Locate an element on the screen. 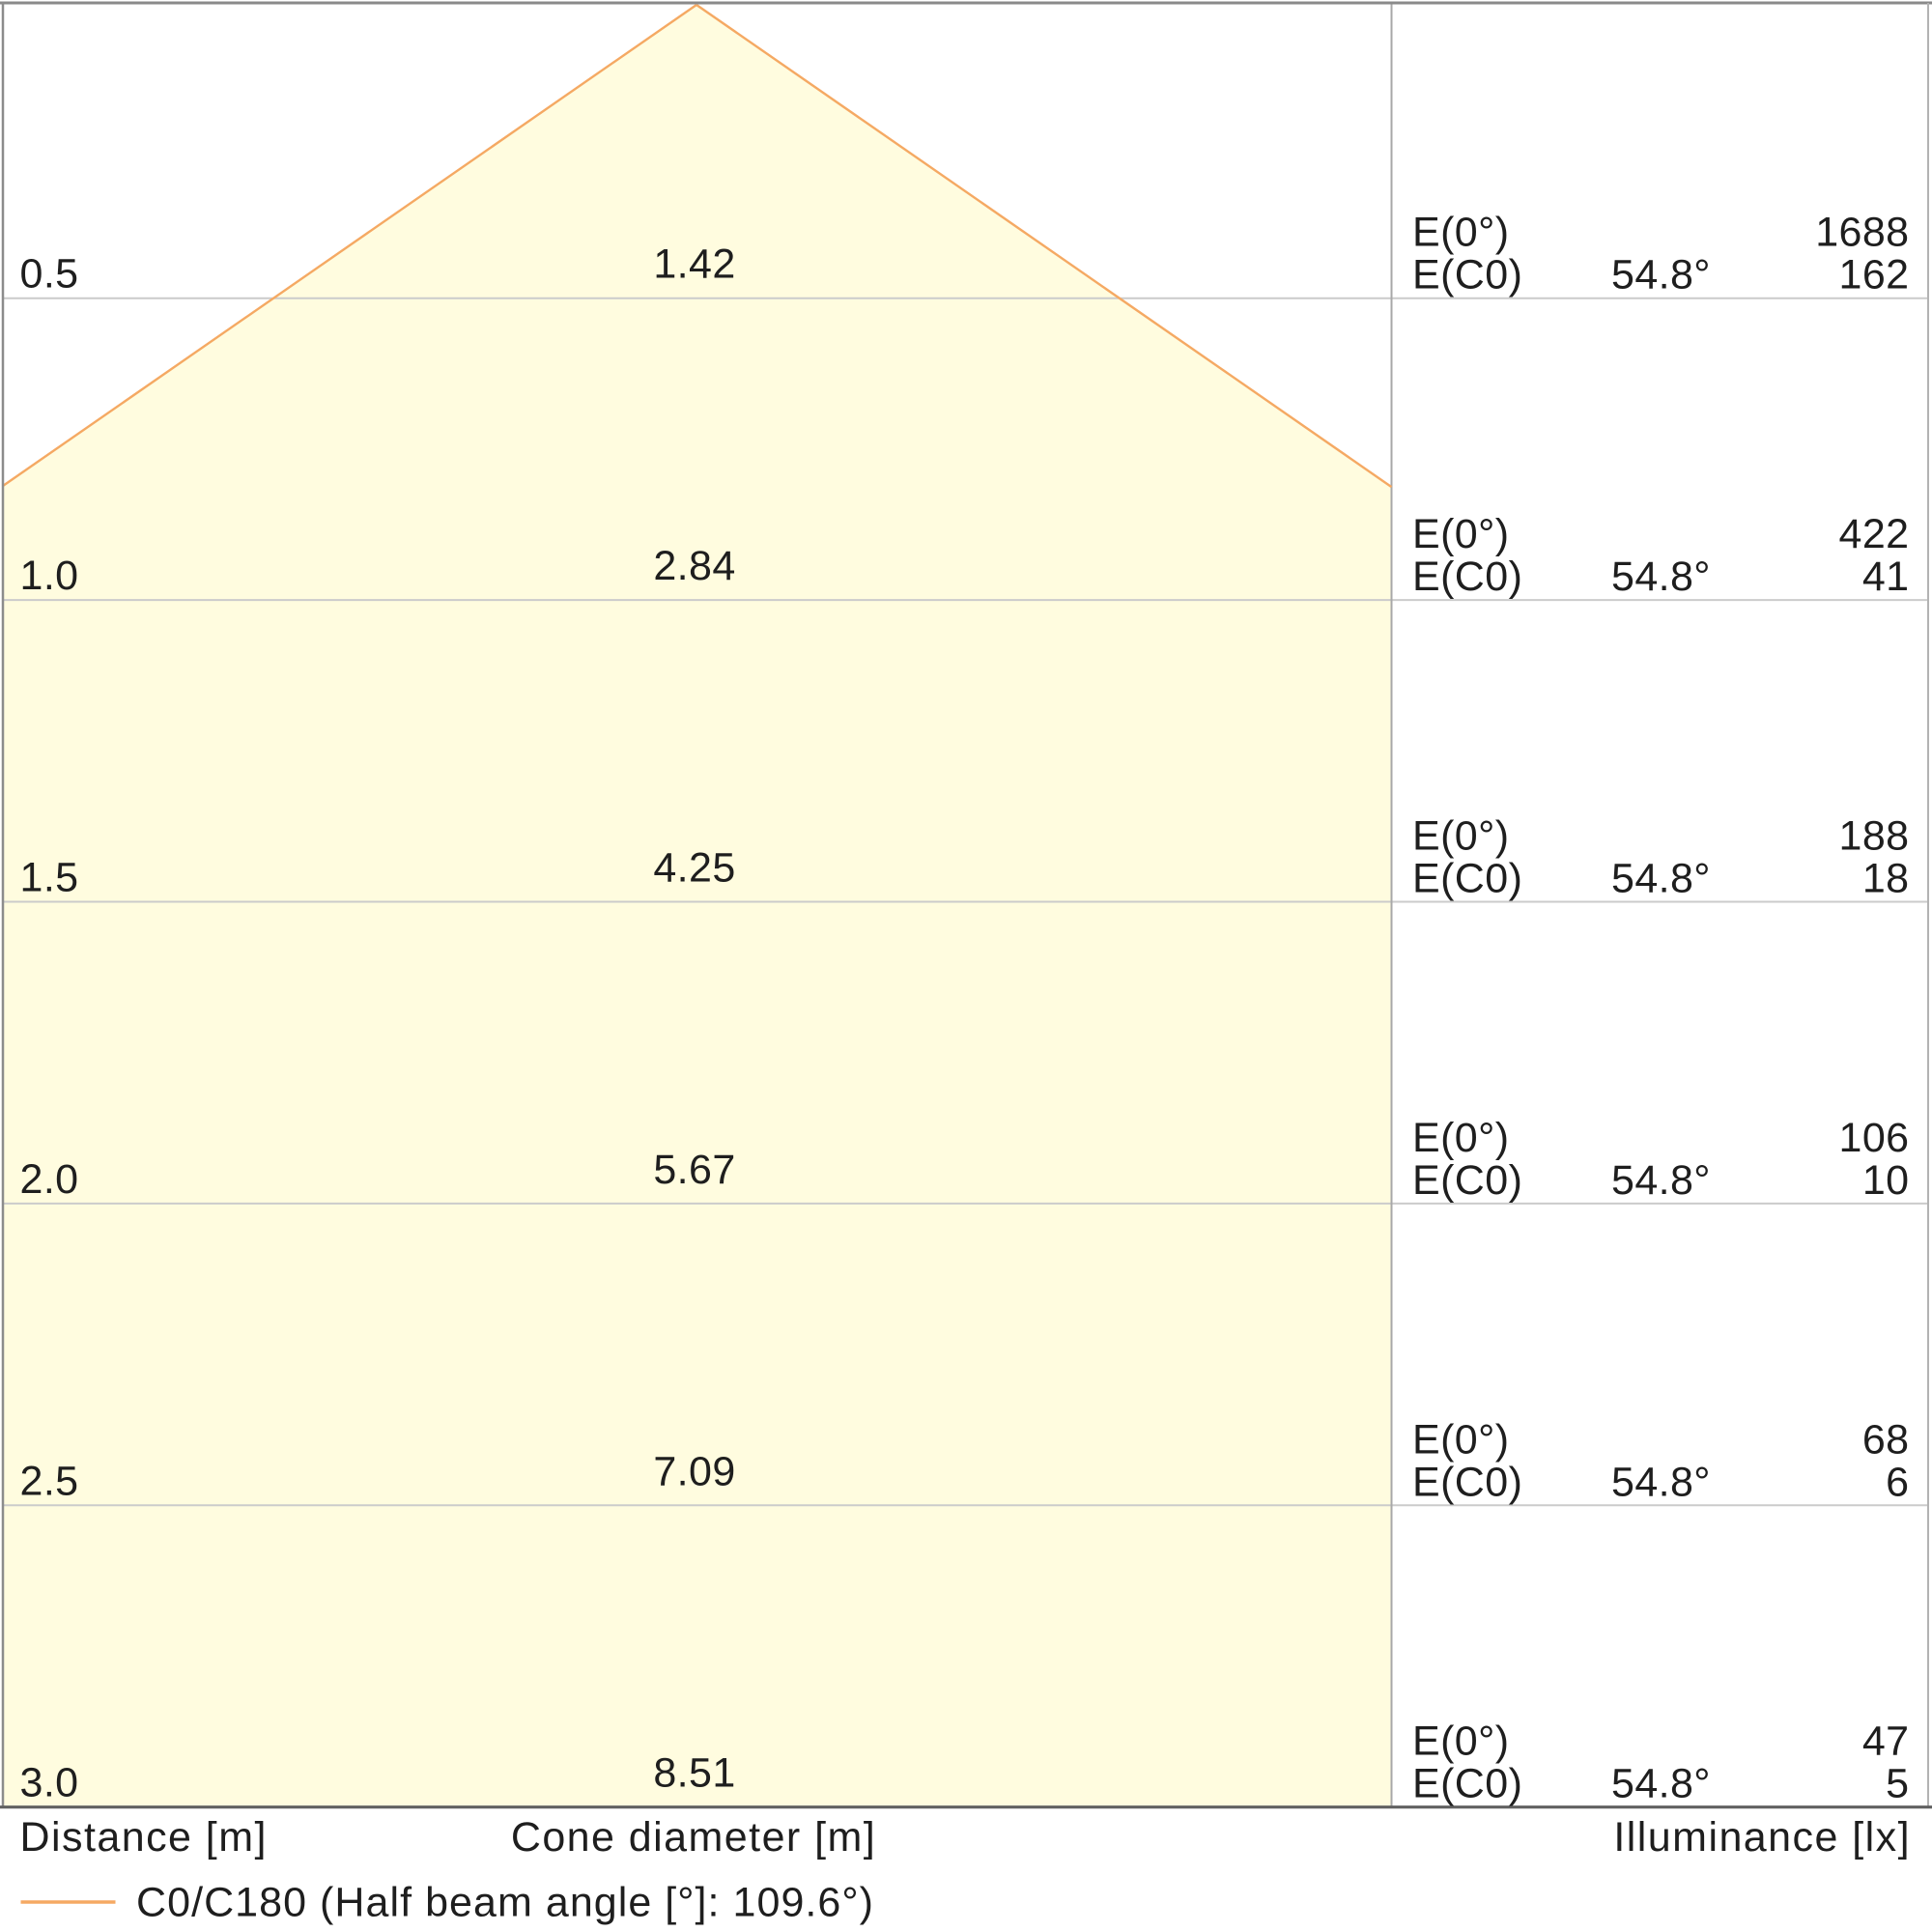 This screenshot has width=1932, height=1932. svg-text: 4.25 is located at coordinates (694, 868).